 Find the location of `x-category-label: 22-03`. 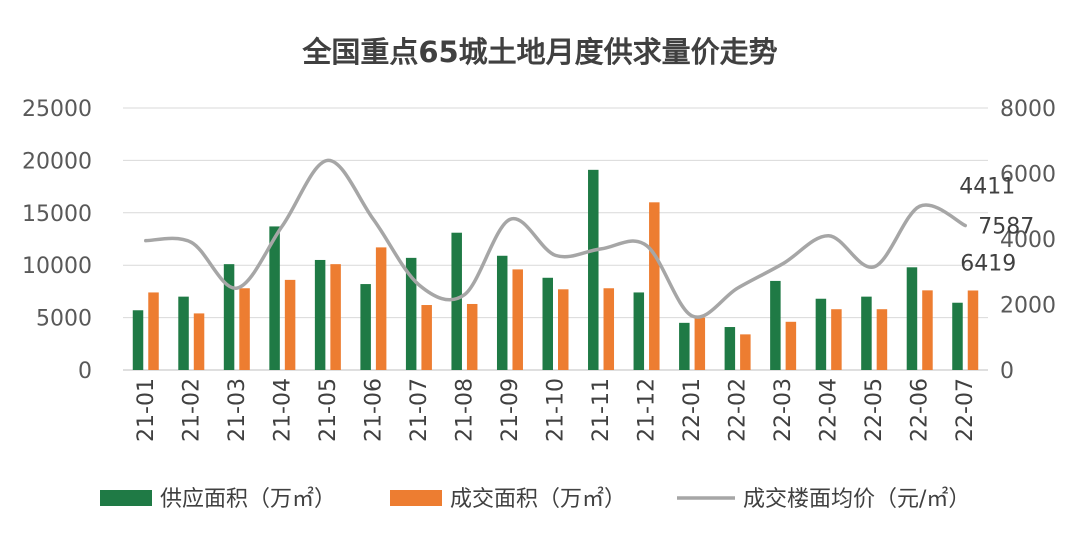

x-category-label: 22-03 is located at coordinates (783, 410).